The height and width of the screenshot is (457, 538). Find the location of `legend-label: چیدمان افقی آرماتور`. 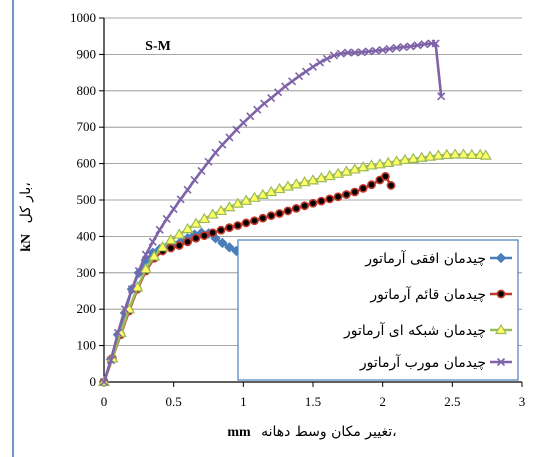

legend-label: چیدمان افقی آرماتور is located at coordinates (425, 258).